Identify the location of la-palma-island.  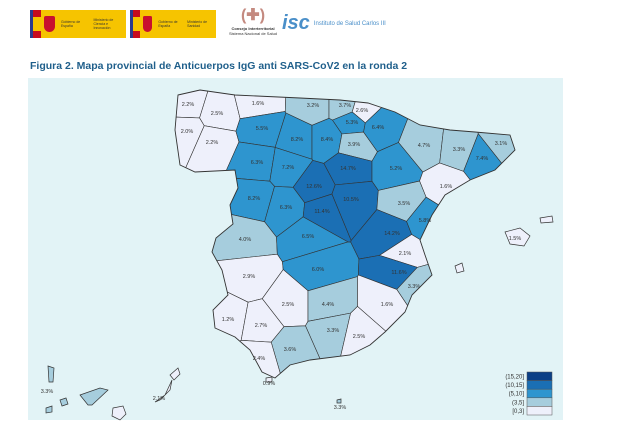
(51, 374).